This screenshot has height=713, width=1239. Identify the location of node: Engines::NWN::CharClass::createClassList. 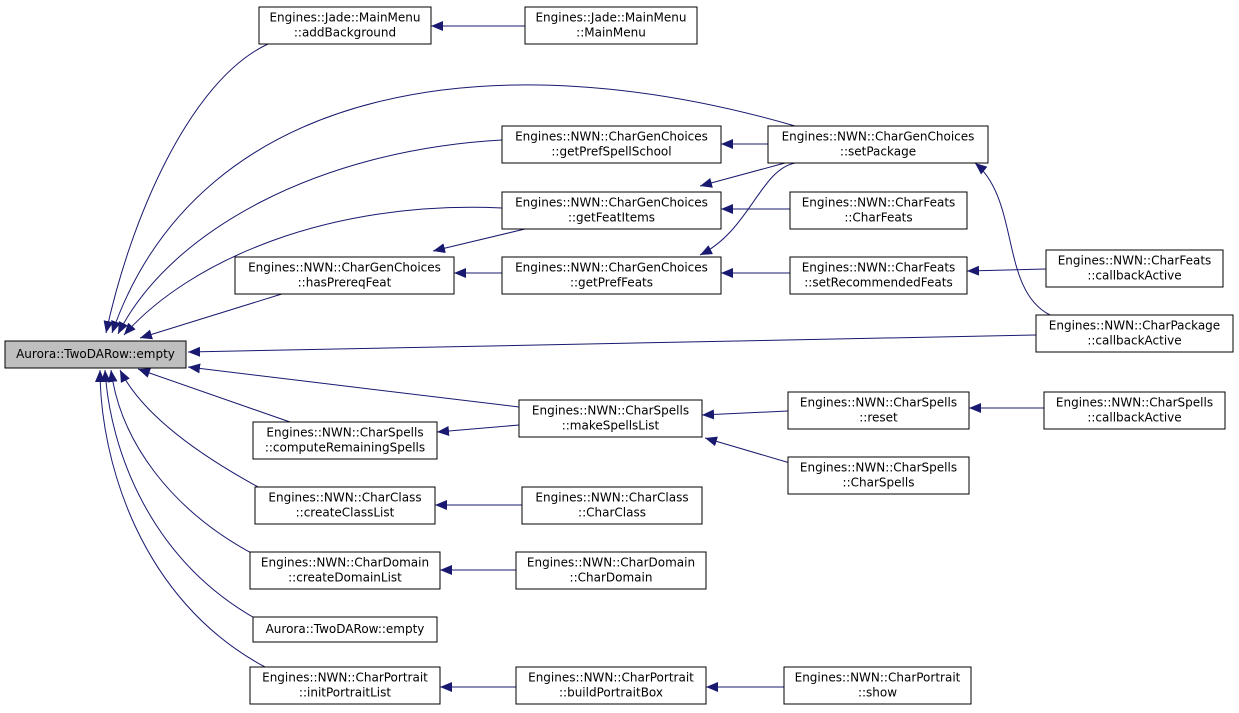
(345, 505).